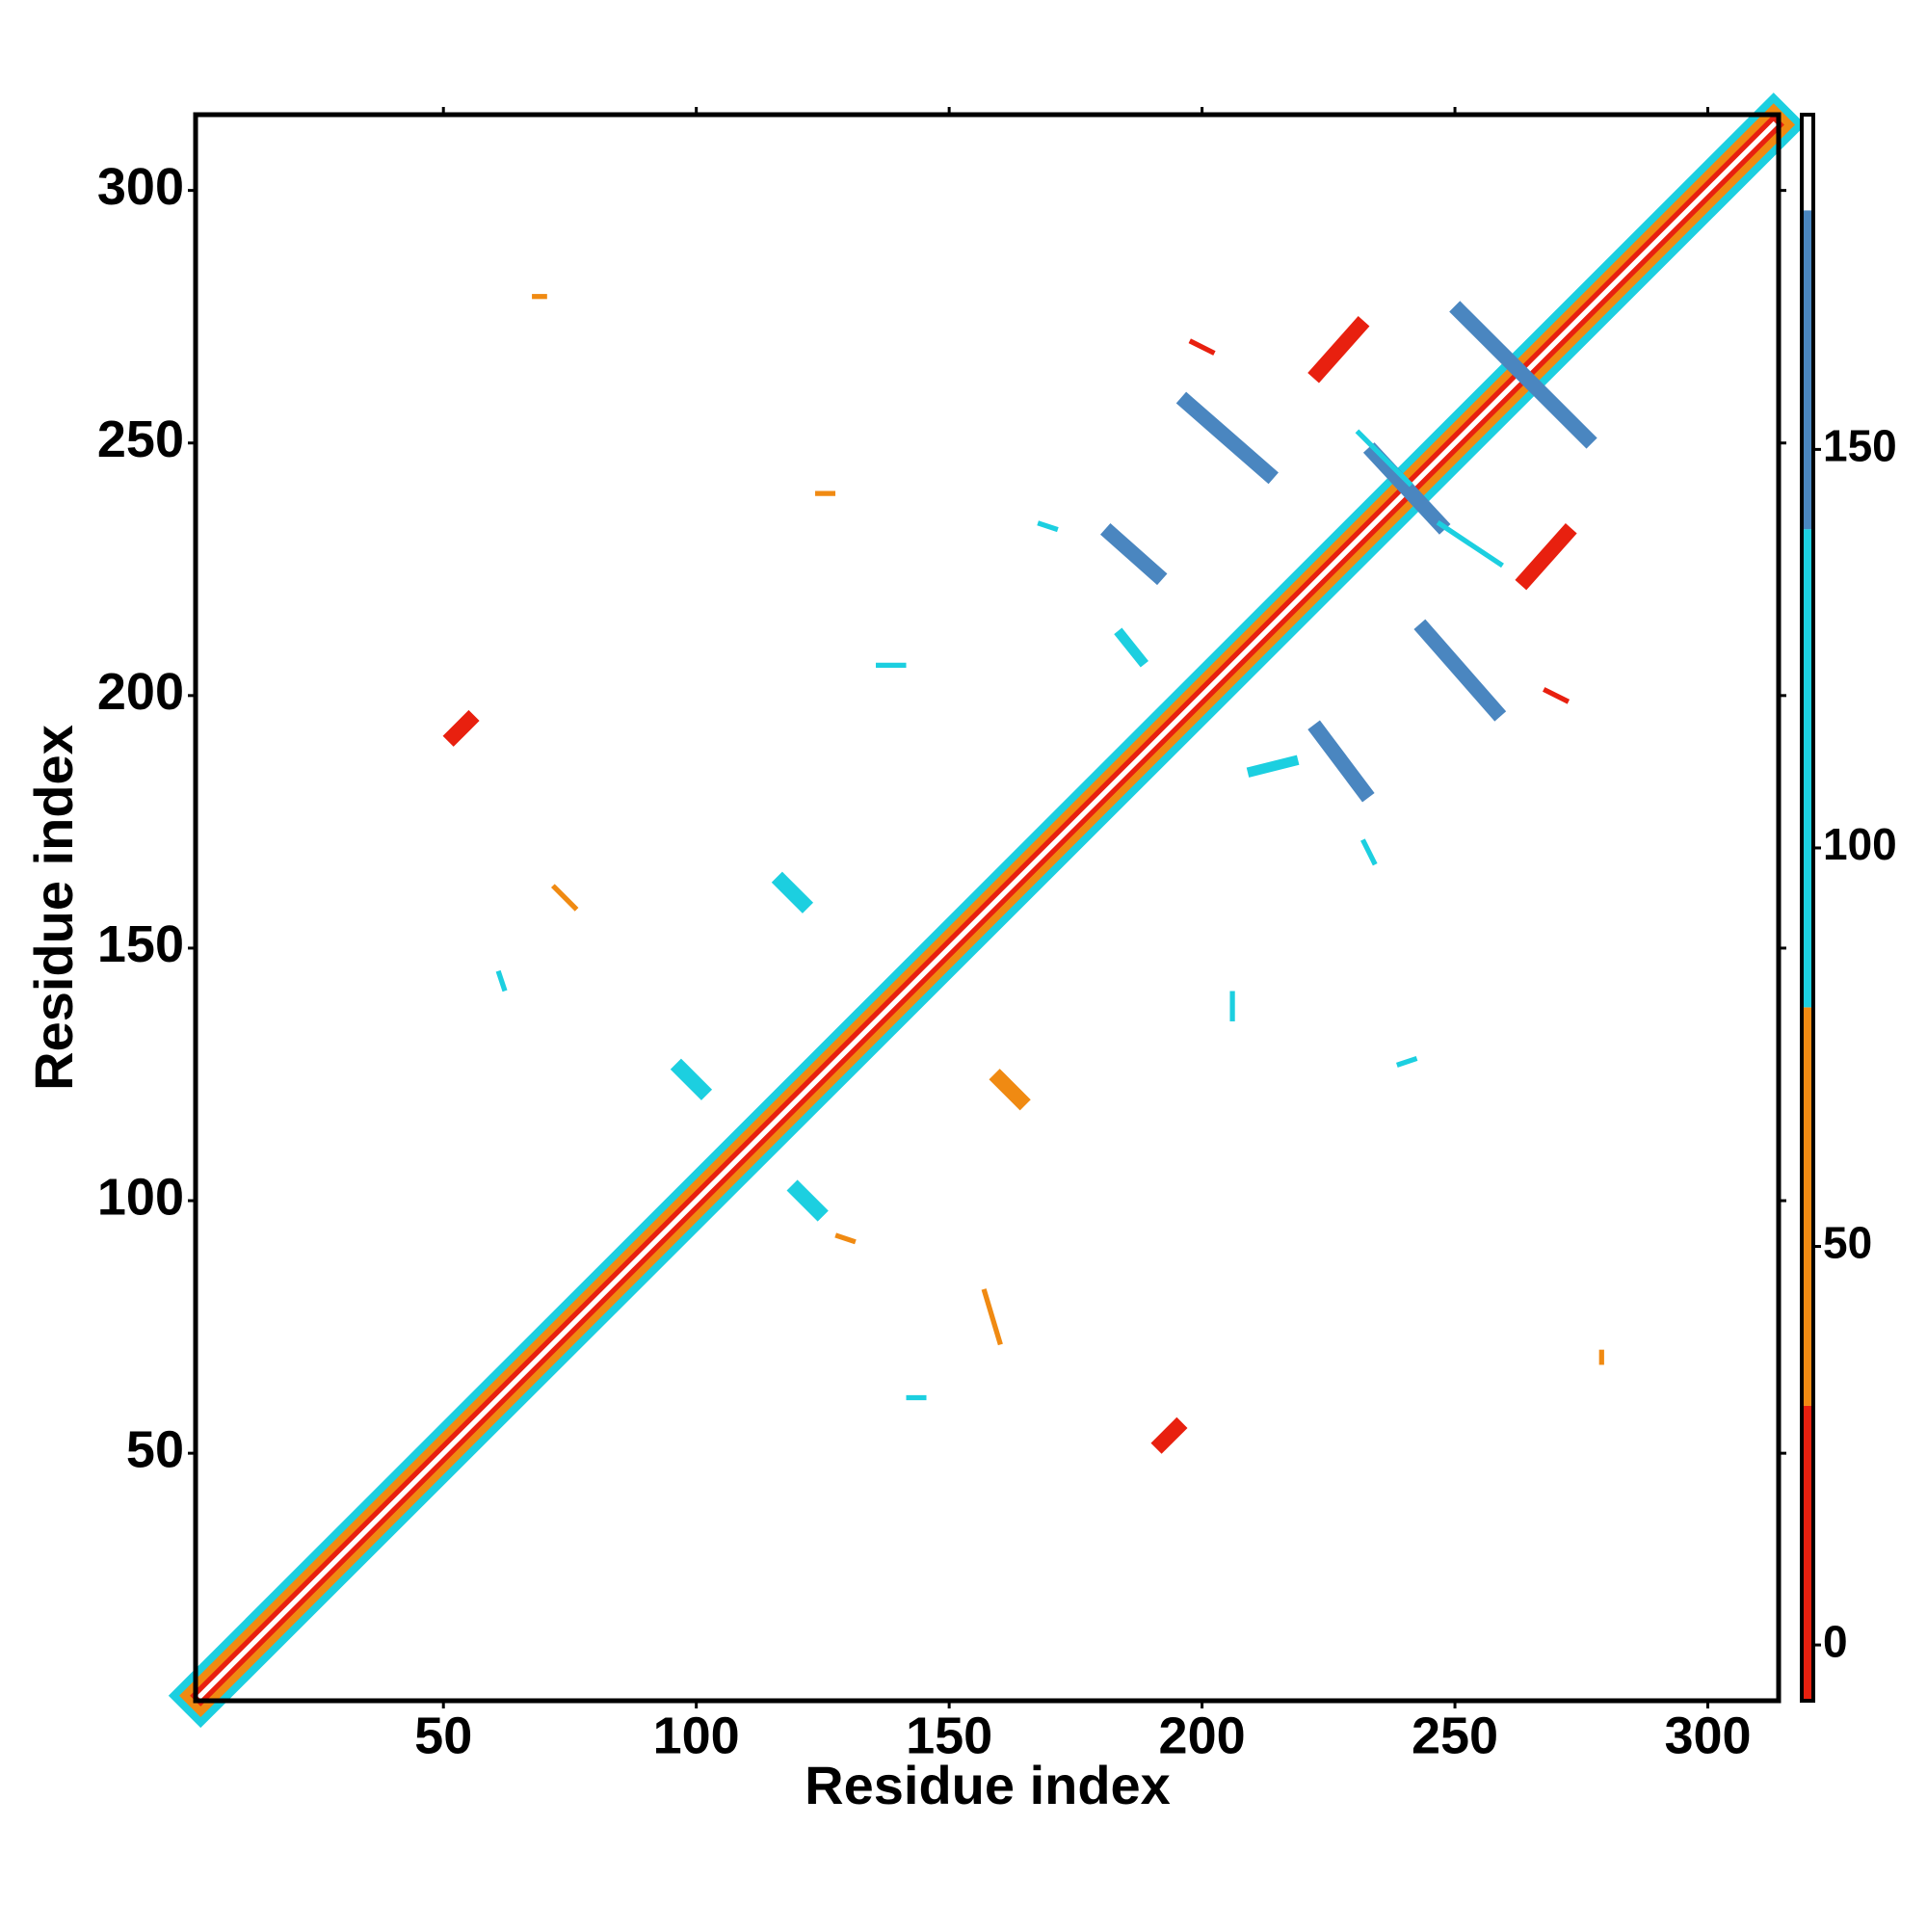 This screenshot has width=1927, height=1932. Describe the element at coordinates (140, 692) in the screenshot. I see `y-tick-label: 200` at that location.